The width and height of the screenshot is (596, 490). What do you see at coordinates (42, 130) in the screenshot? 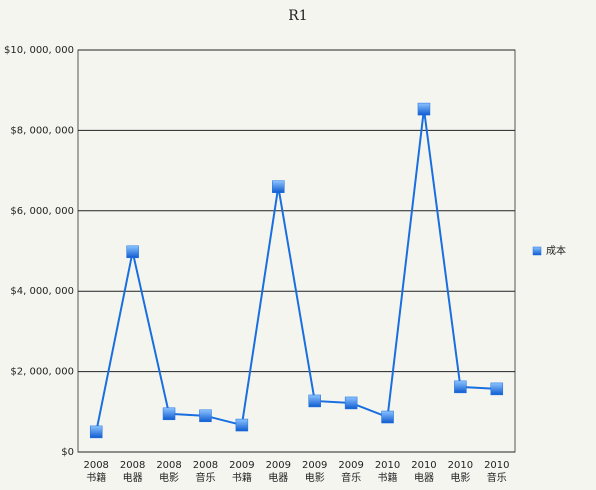
I see `y-tick-label: $8, 000, 000` at bounding box center [42, 130].